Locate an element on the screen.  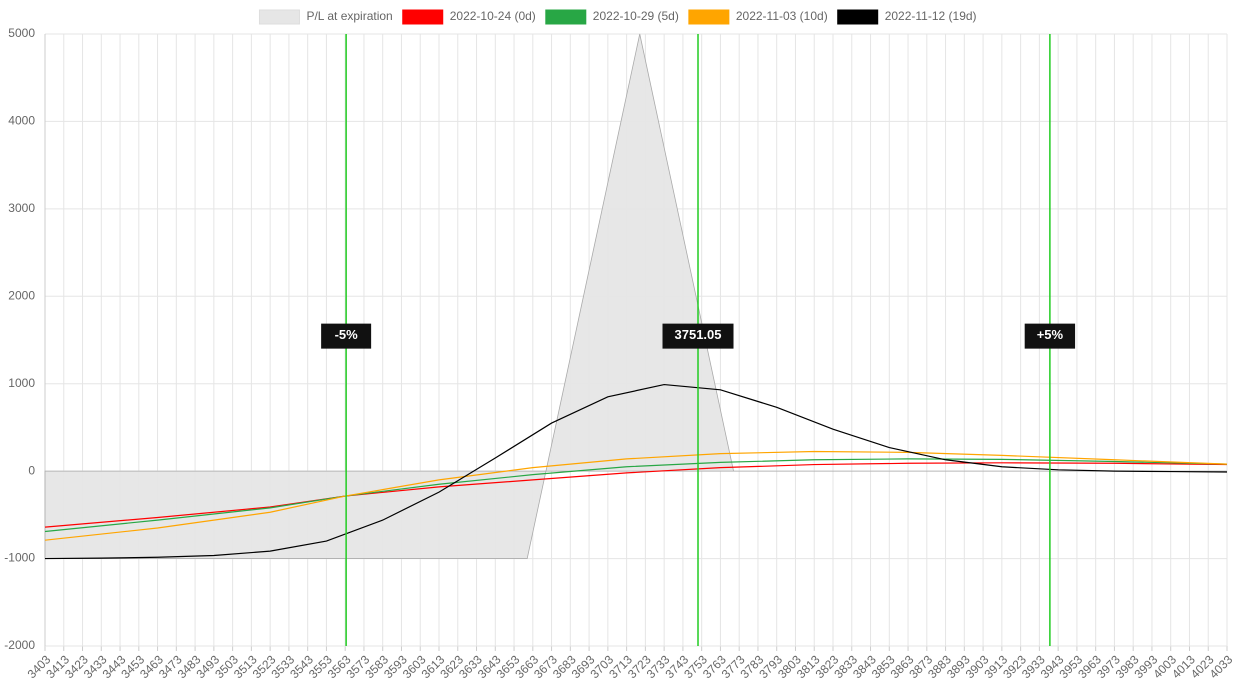
legend-label: 2022-11-03 (10d) is located at coordinates (782, 16).